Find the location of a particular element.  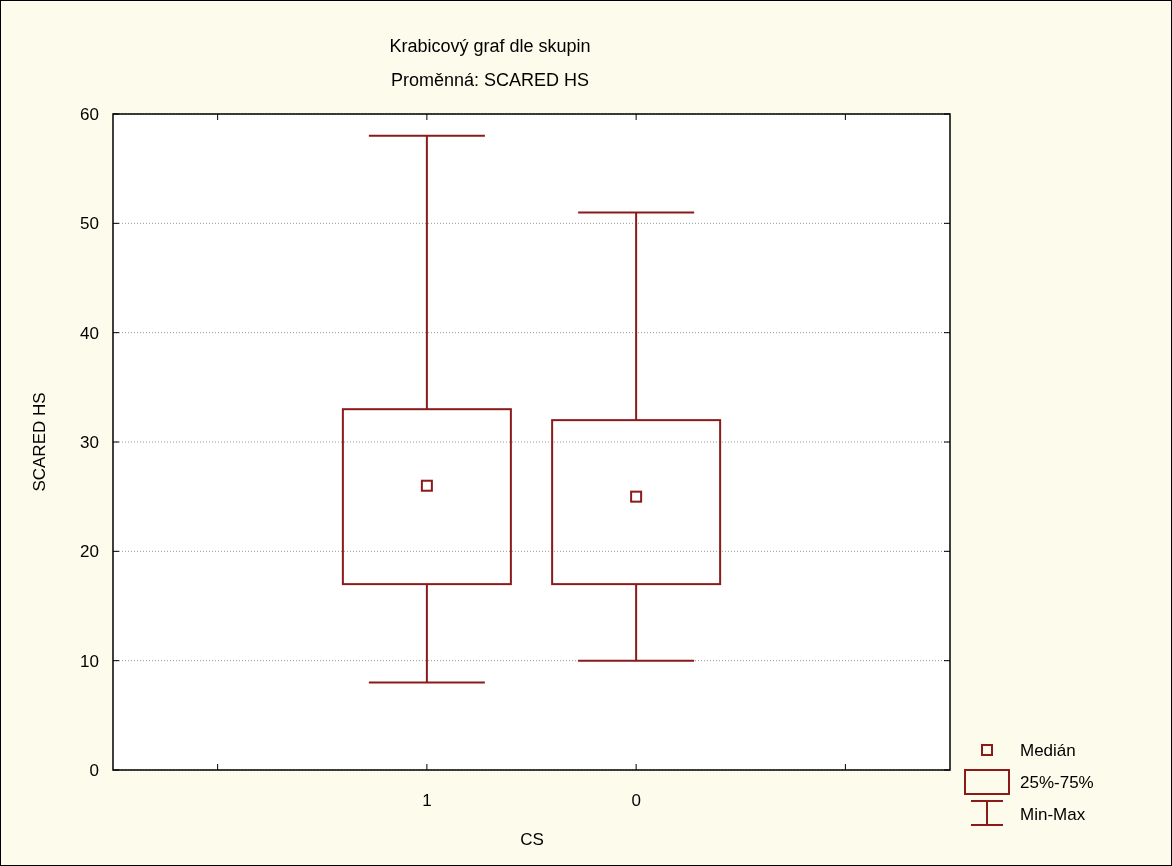

y-tick-label: 40 is located at coordinates (89, 333).